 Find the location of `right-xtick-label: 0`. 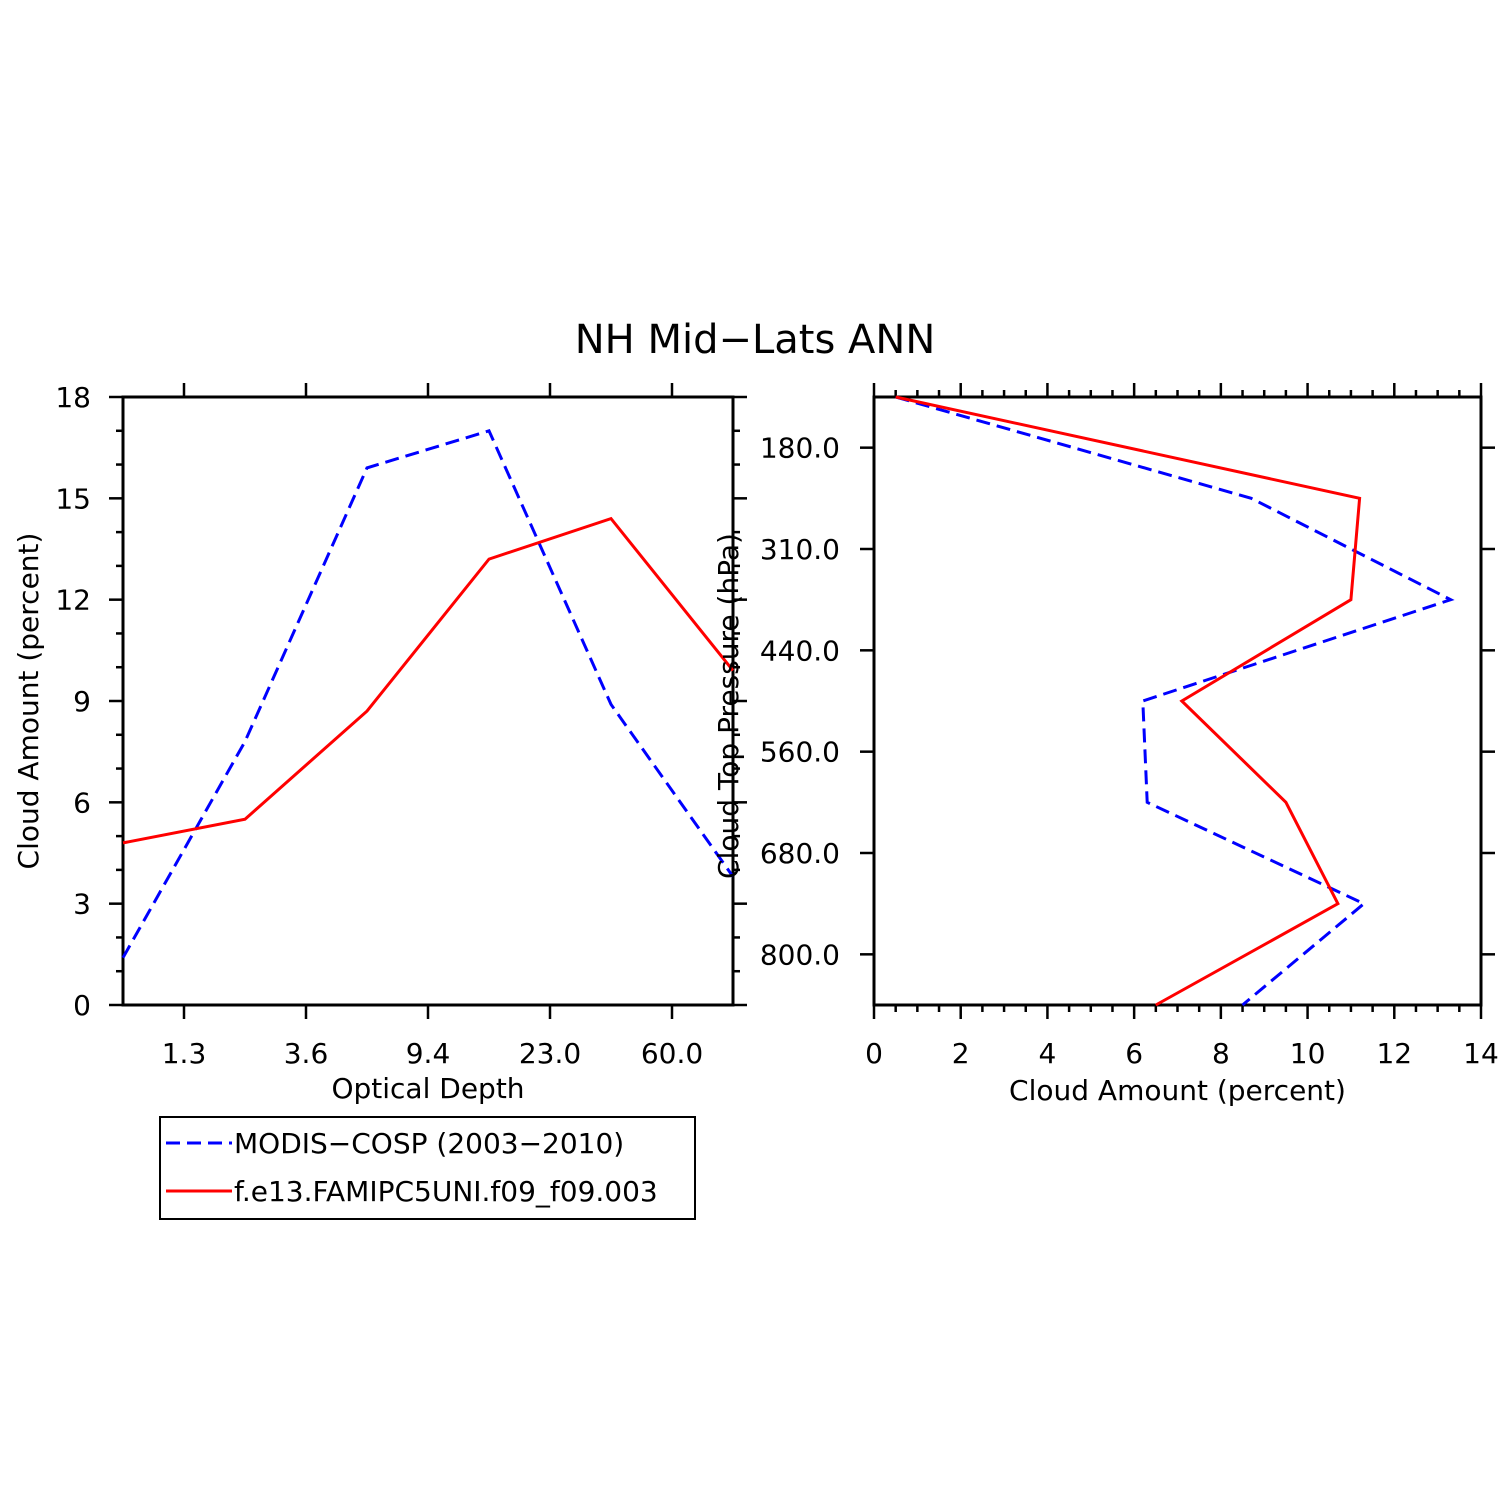

right-xtick-label: 0 is located at coordinates (874, 1053).